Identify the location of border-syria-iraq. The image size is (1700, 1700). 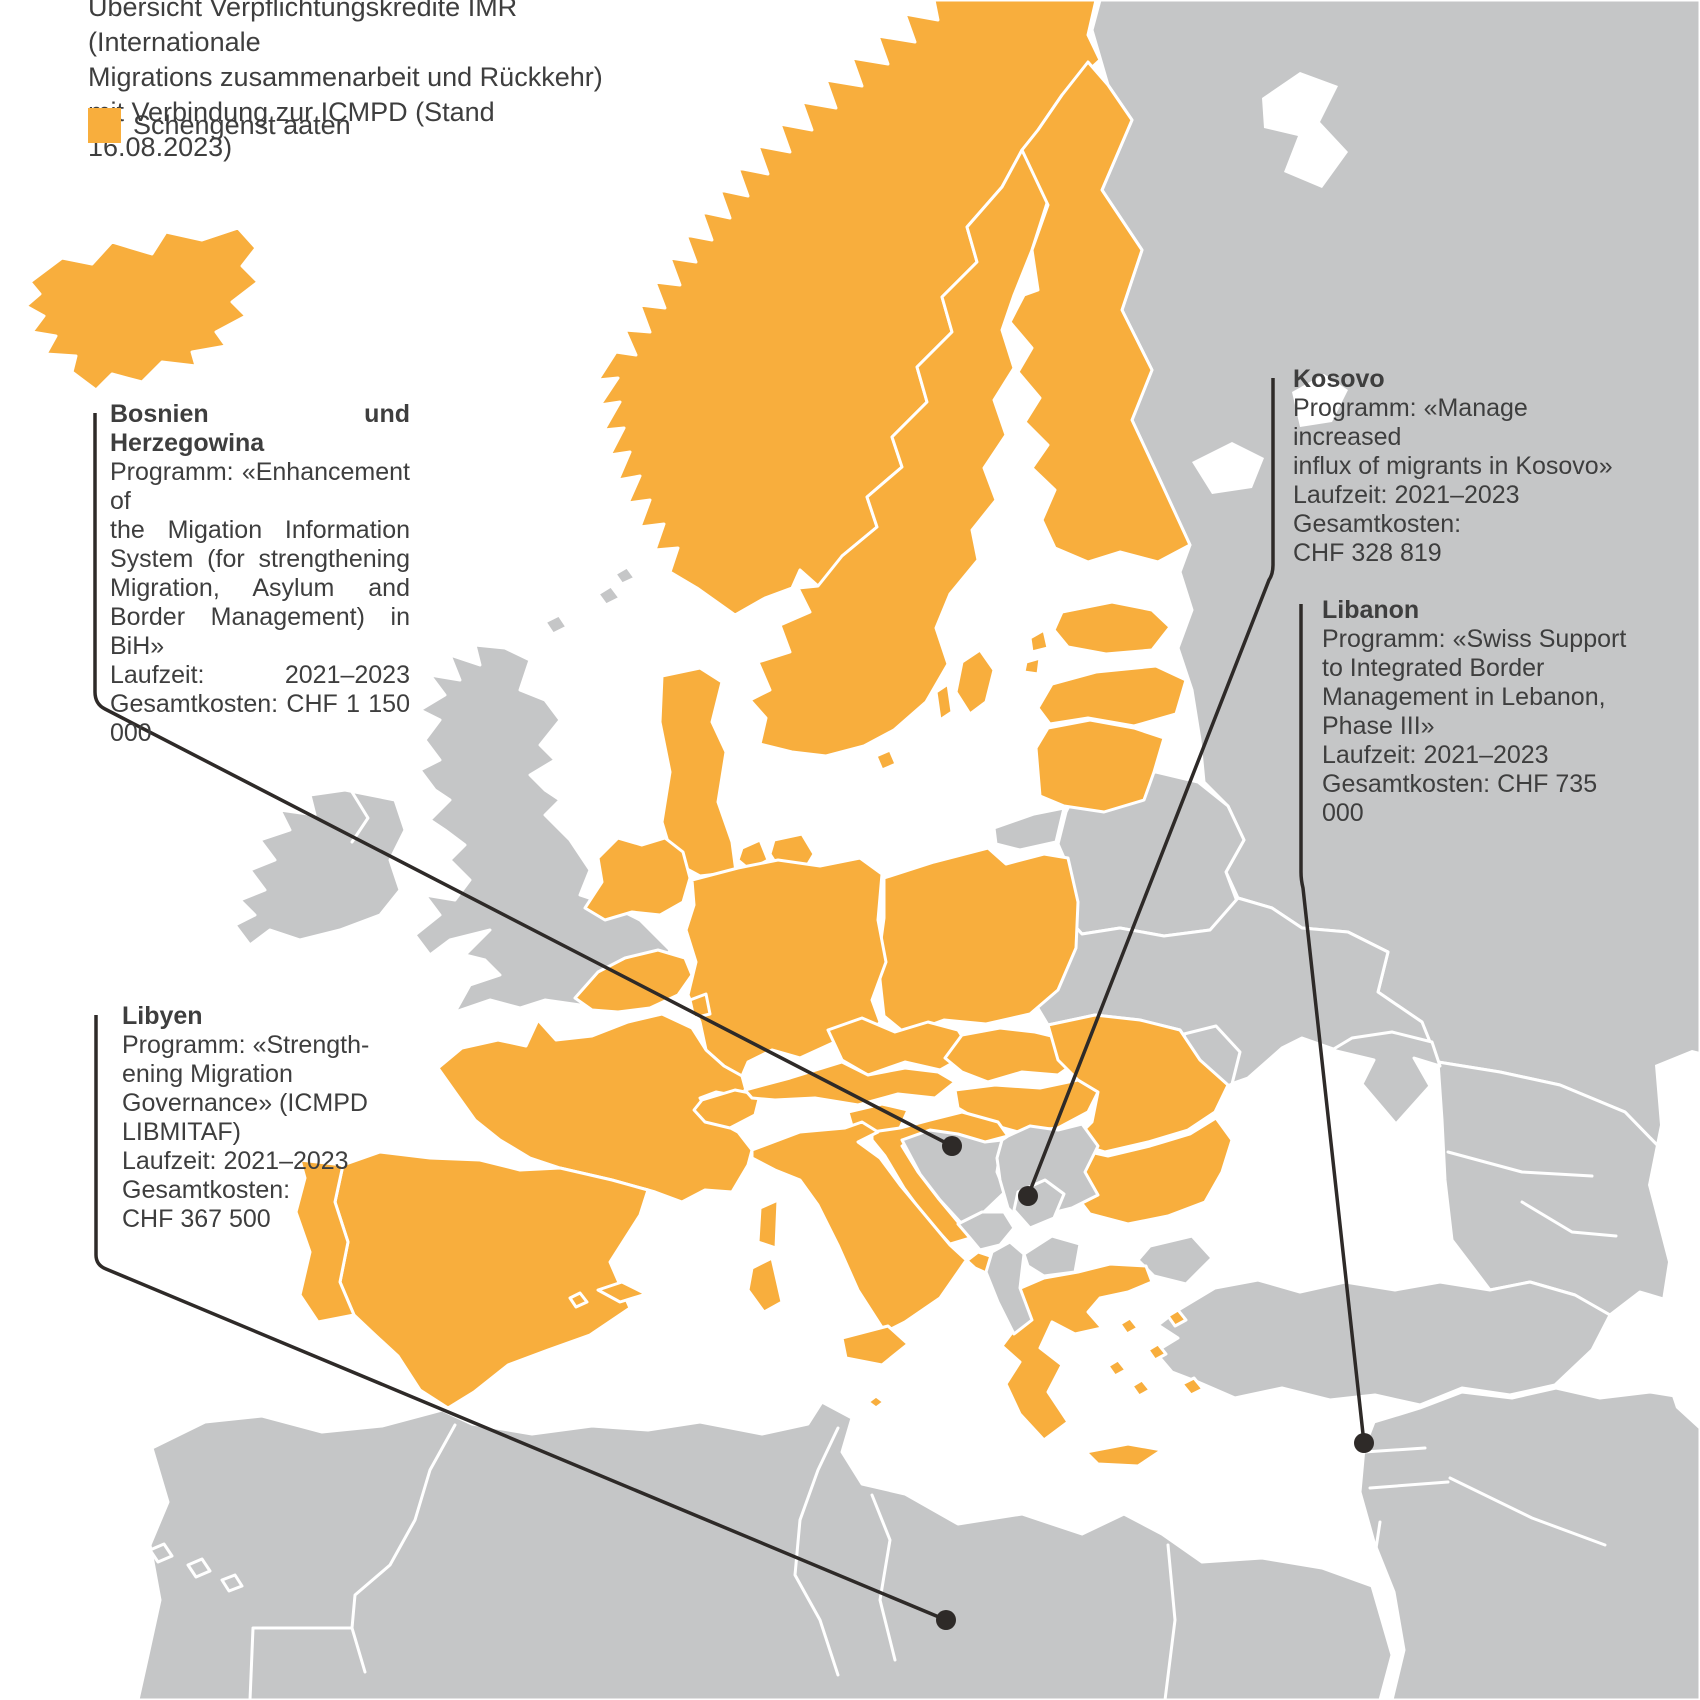
(1527, 1511).